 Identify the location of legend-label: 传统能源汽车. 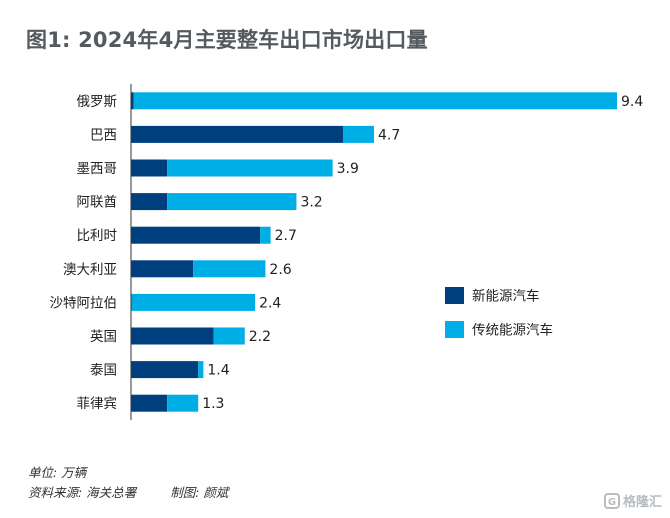
(512, 330).